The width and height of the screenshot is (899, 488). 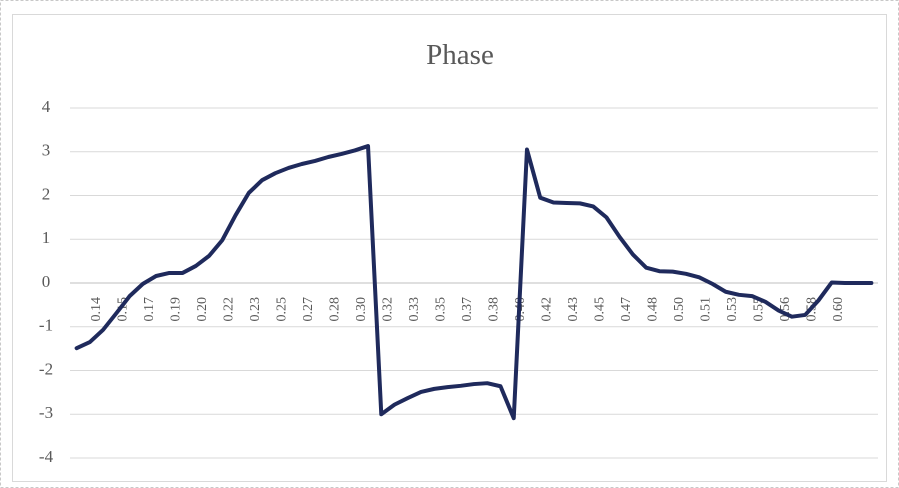 I want to click on y-tick-label: -1, so click(x=46, y=325).